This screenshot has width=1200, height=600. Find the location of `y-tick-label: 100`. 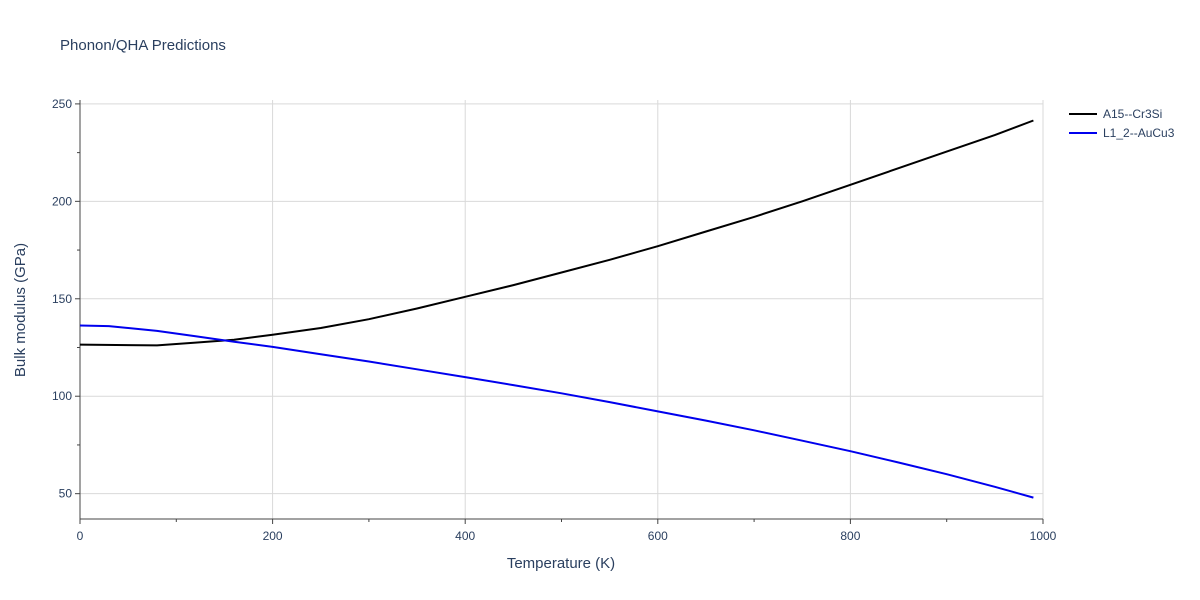

y-tick-label: 100 is located at coordinates (62, 396).